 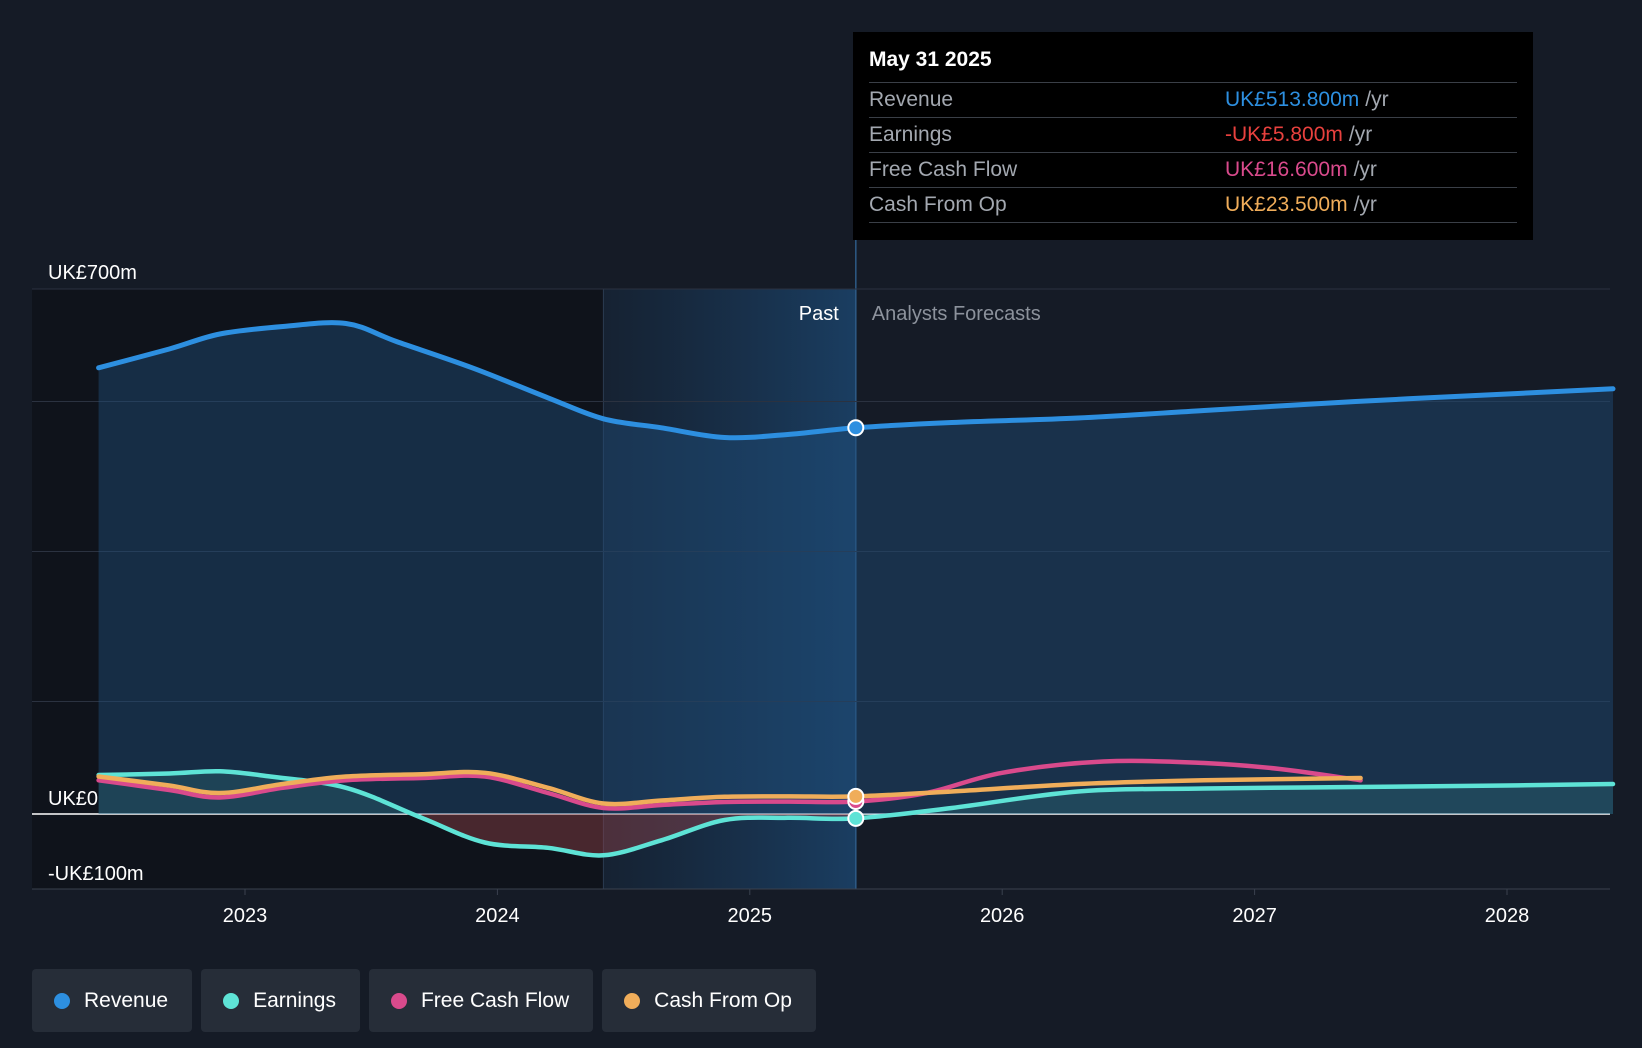 I want to click on earnings-line, so click(x=856, y=813).